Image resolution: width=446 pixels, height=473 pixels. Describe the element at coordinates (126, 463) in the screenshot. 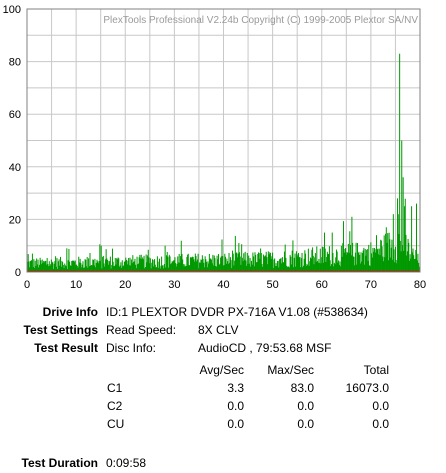

I see `test-duration-value: 0:09:58` at that location.